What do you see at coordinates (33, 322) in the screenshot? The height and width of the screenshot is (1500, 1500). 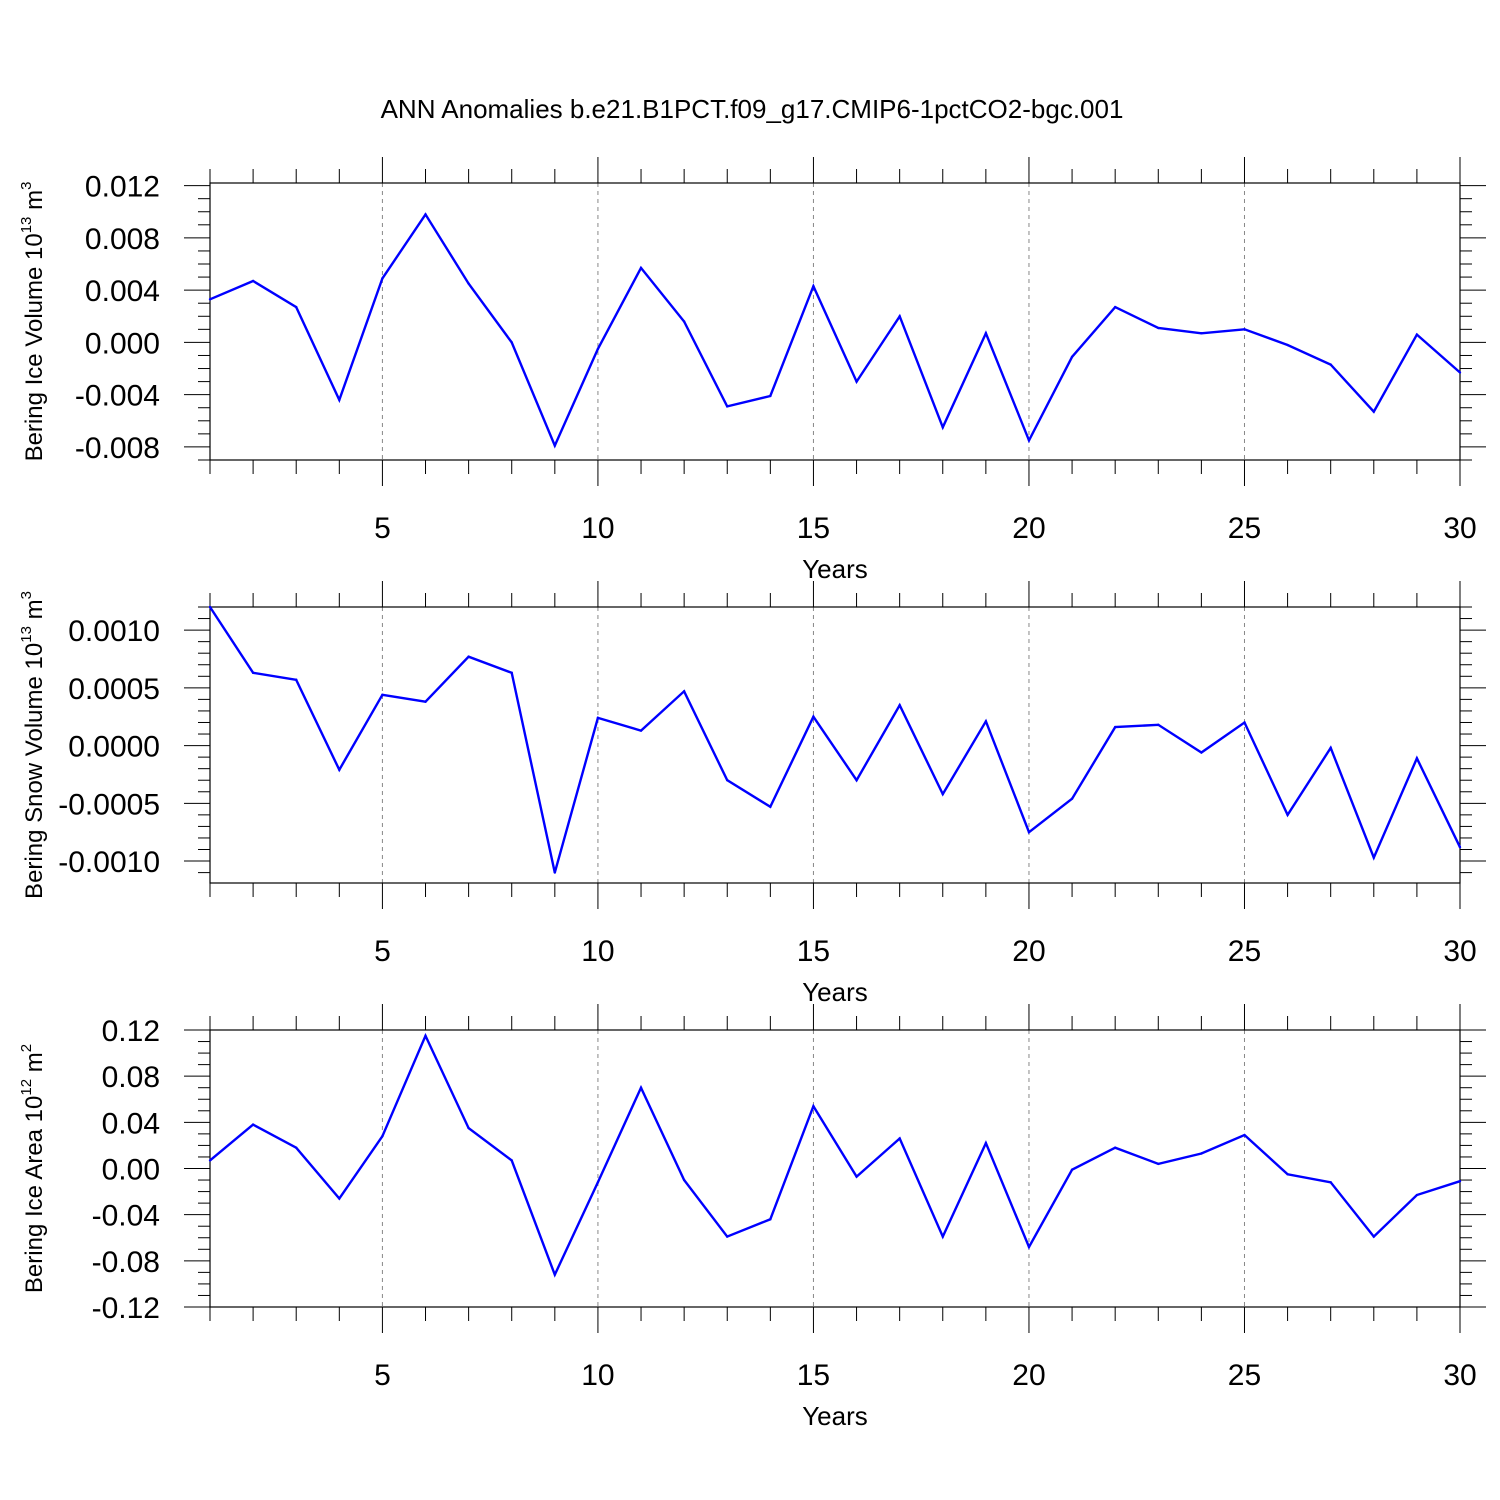 I see `y-axis-label: Bering Ice Volume 1013 m3` at bounding box center [33, 322].